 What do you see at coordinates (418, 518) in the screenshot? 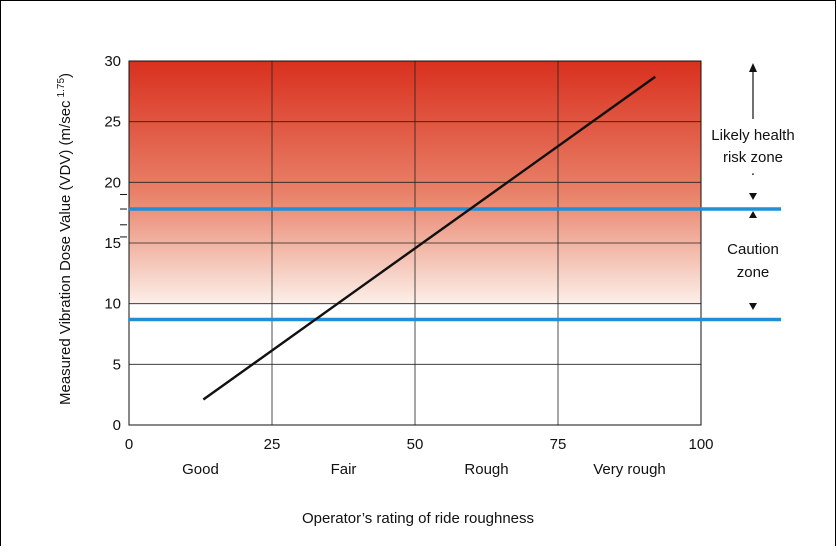
I see `x-axis-label: Operator’s rating of ride roughness` at bounding box center [418, 518].